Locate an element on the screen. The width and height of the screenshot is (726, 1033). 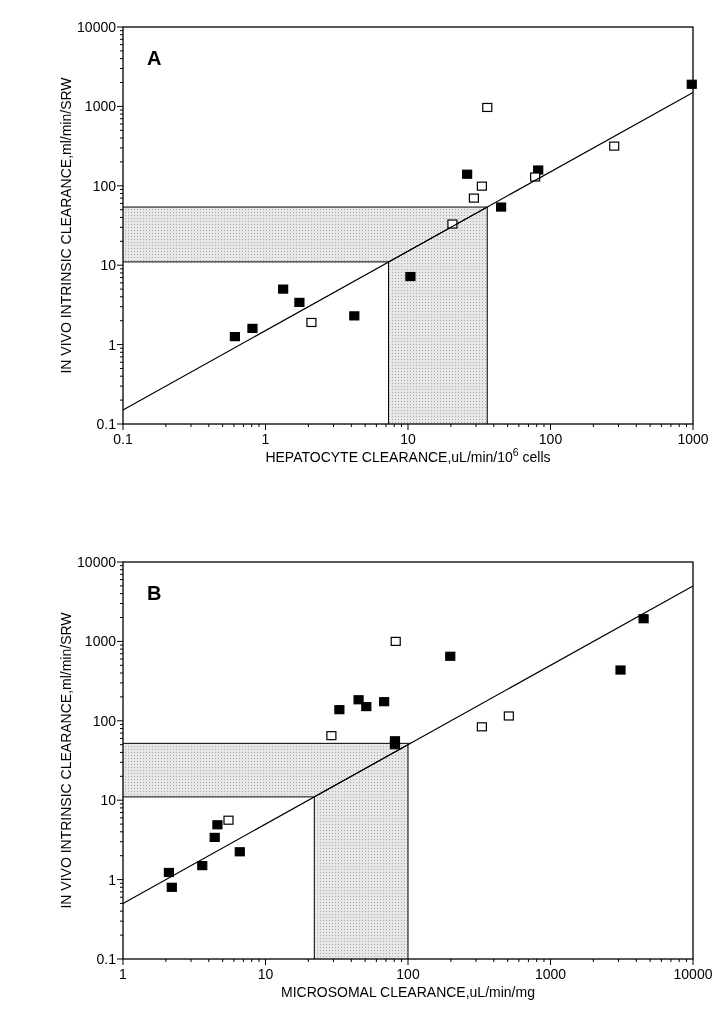
x-axis-title: HEPATOCYTE CLEARANCE,uL/min/10$^{6}$ cells is located at coordinates (408, 455).